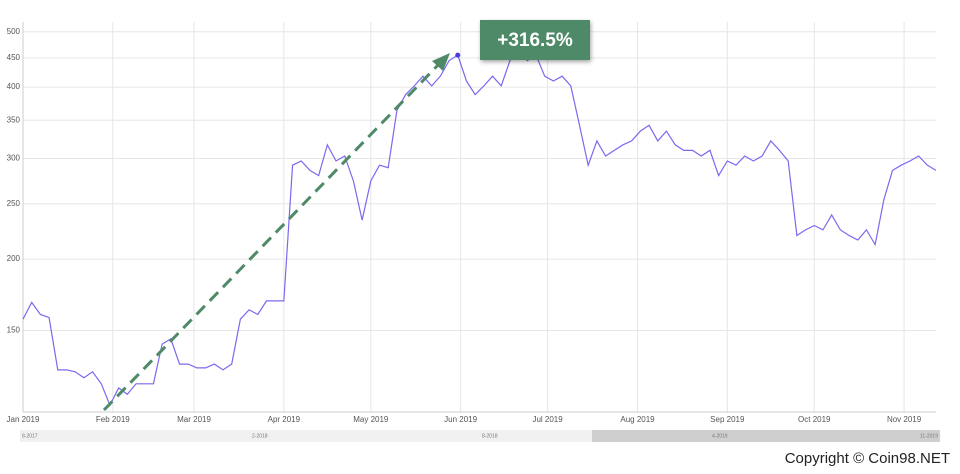 The width and height of the screenshot is (960, 474). Describe the element at coordinates (113, 419) in the screenshot. I see `x-tick-label: Feb 2019` at that location.